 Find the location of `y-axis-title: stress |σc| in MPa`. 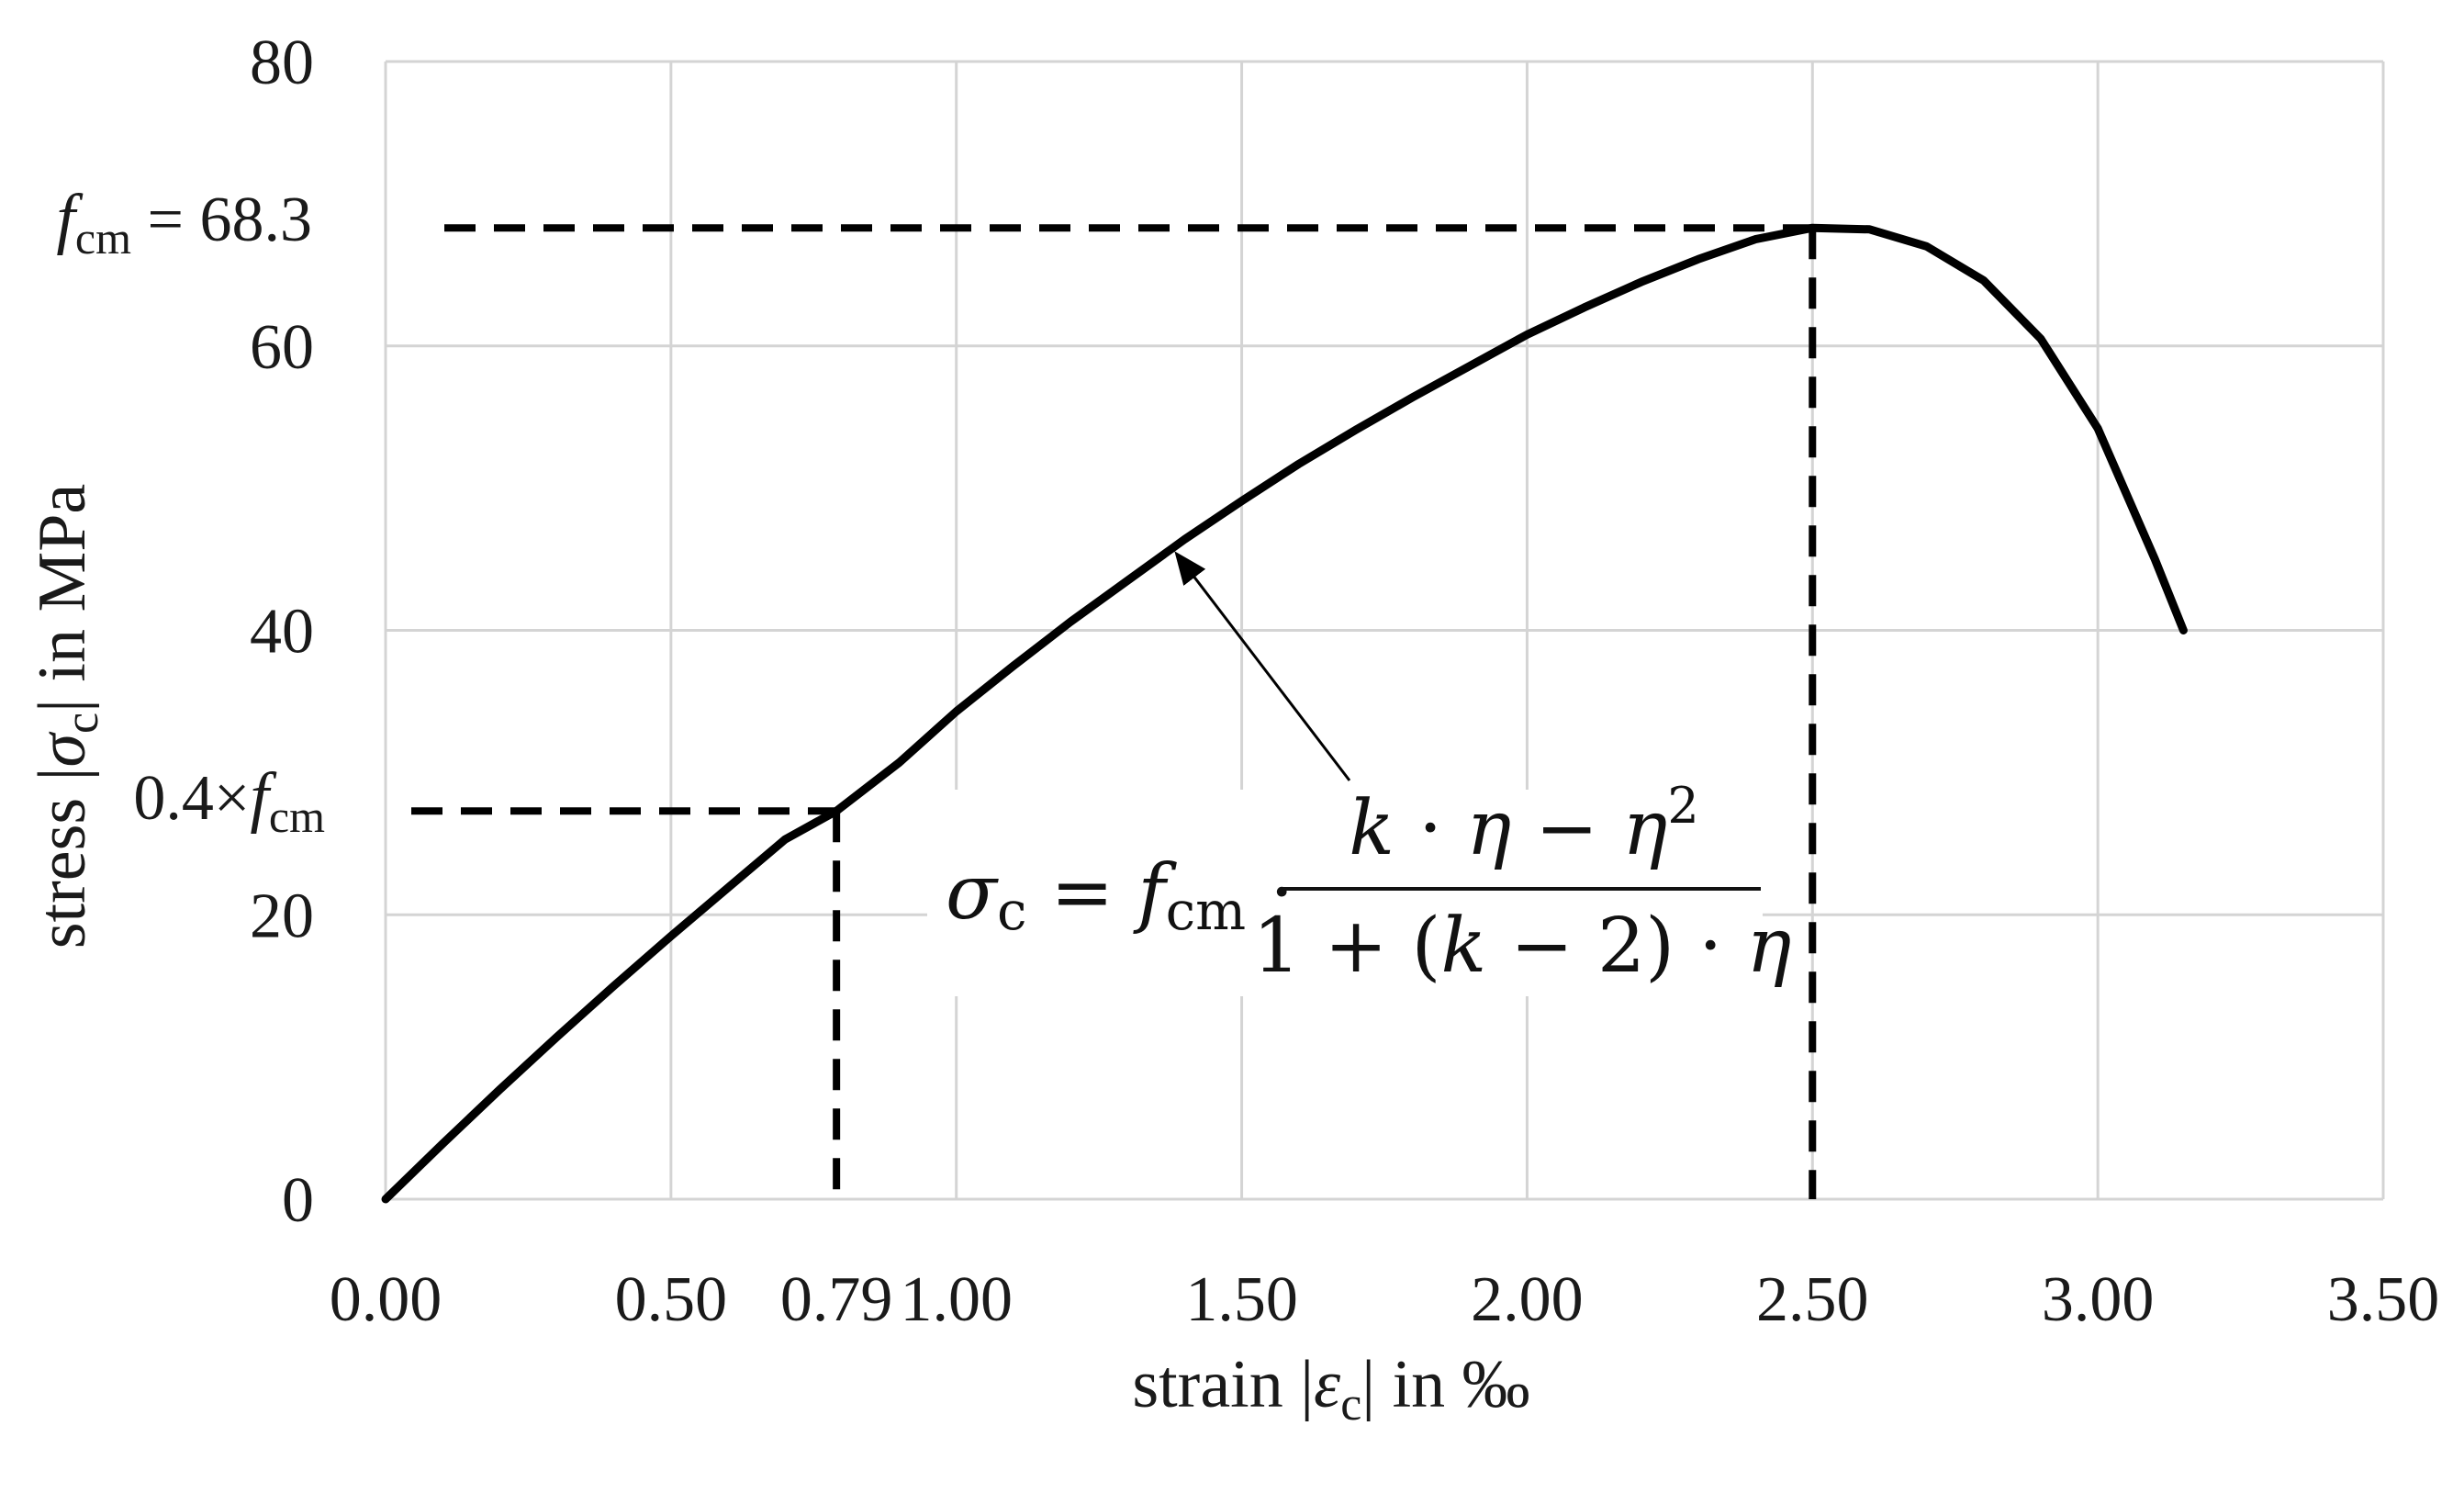

y-axis-title: stress |σc| in MPa is located at coordinates (66, 716).